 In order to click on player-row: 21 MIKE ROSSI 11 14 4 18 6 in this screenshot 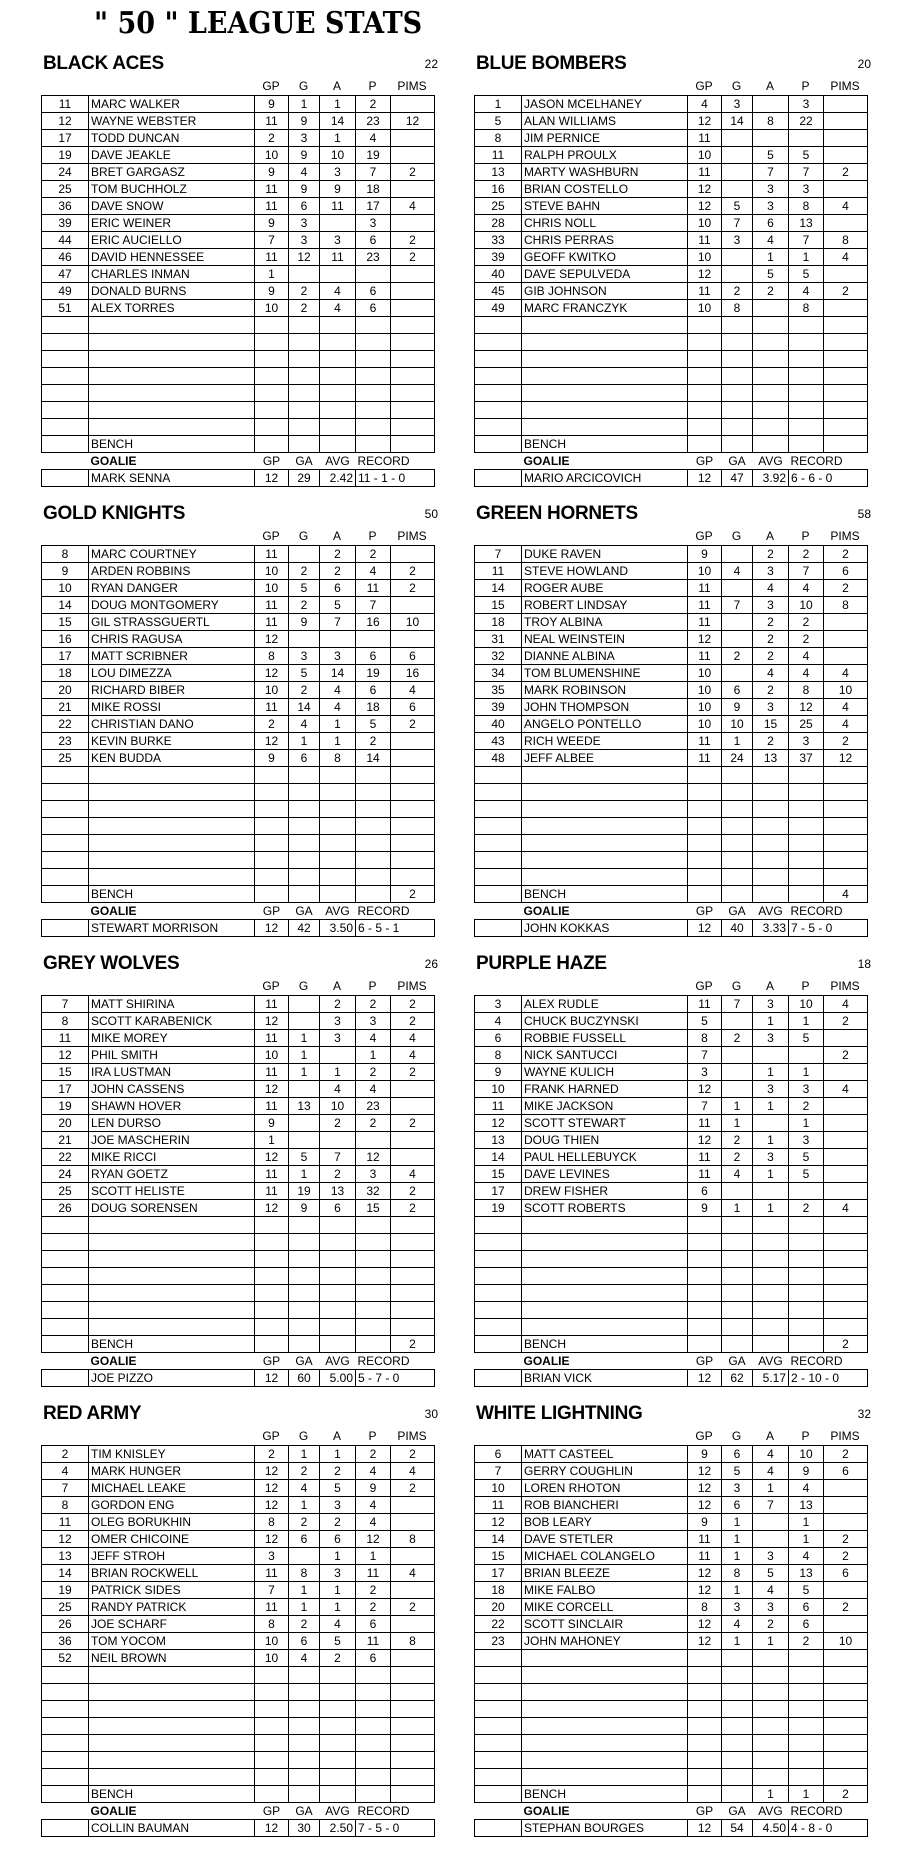, I will do `click(238, 707)`.